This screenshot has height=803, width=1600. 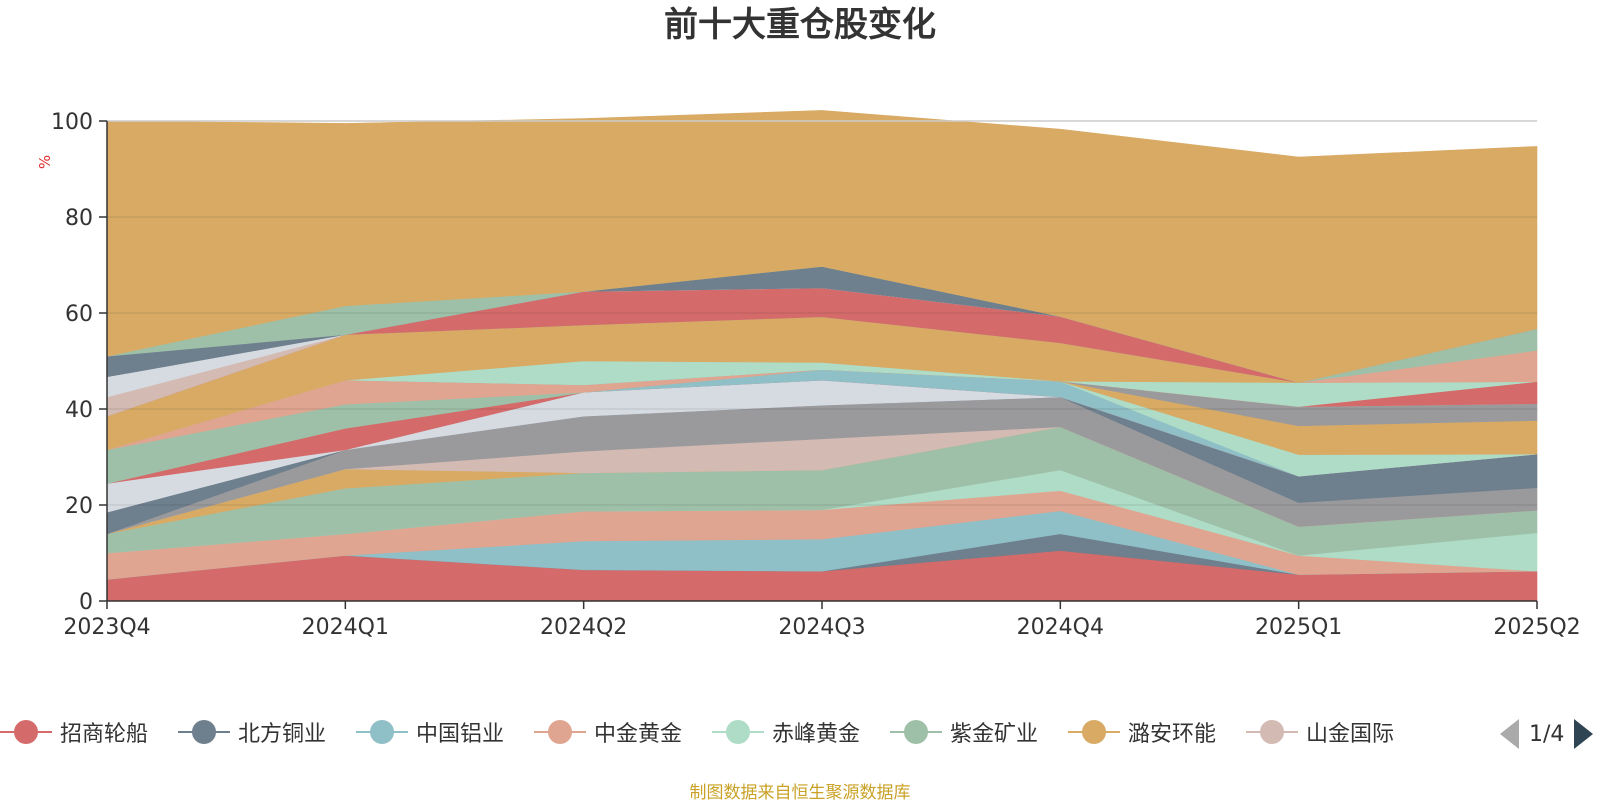 I want to click on legend-next-arrow-icon, so click(x=1584, y=734).